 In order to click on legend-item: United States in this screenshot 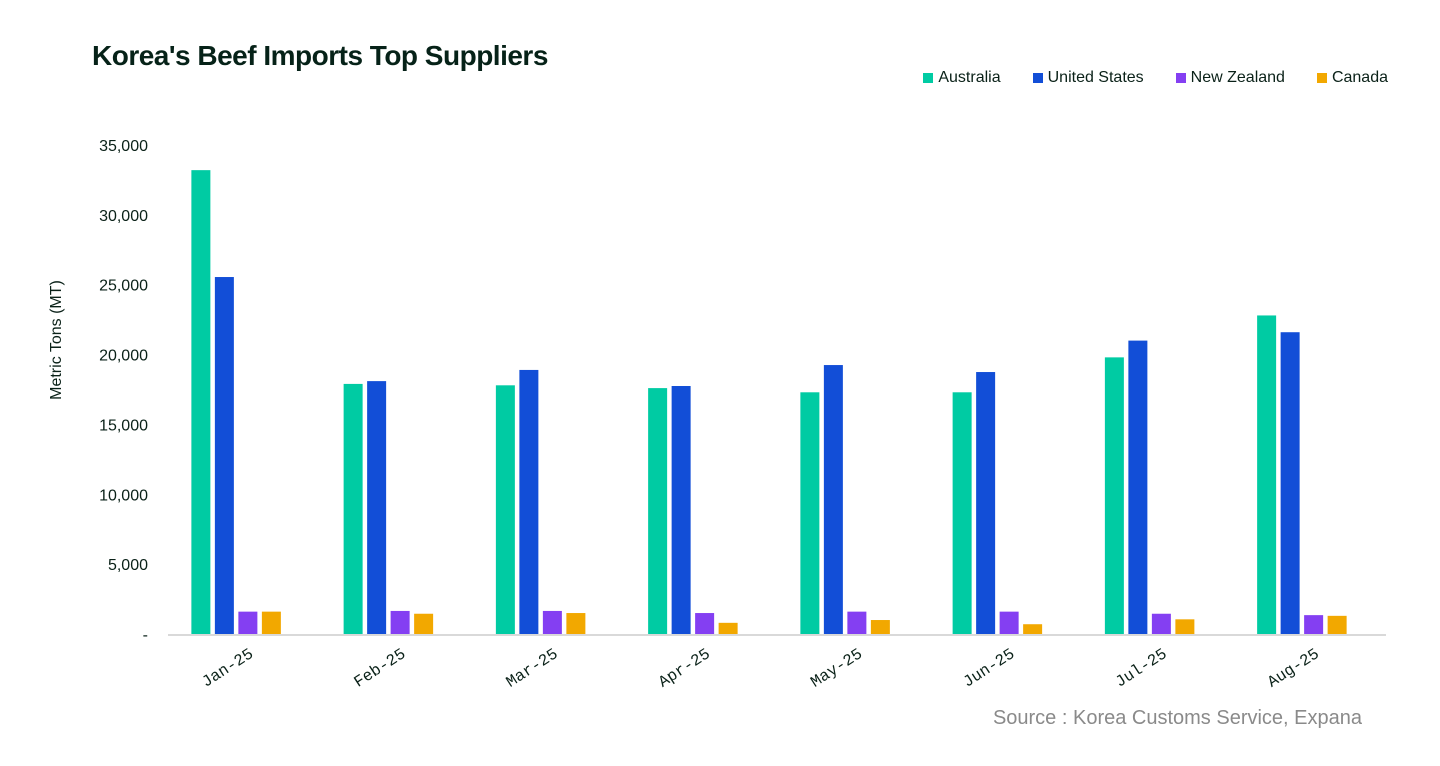, I will do `click(1088, 78)`.